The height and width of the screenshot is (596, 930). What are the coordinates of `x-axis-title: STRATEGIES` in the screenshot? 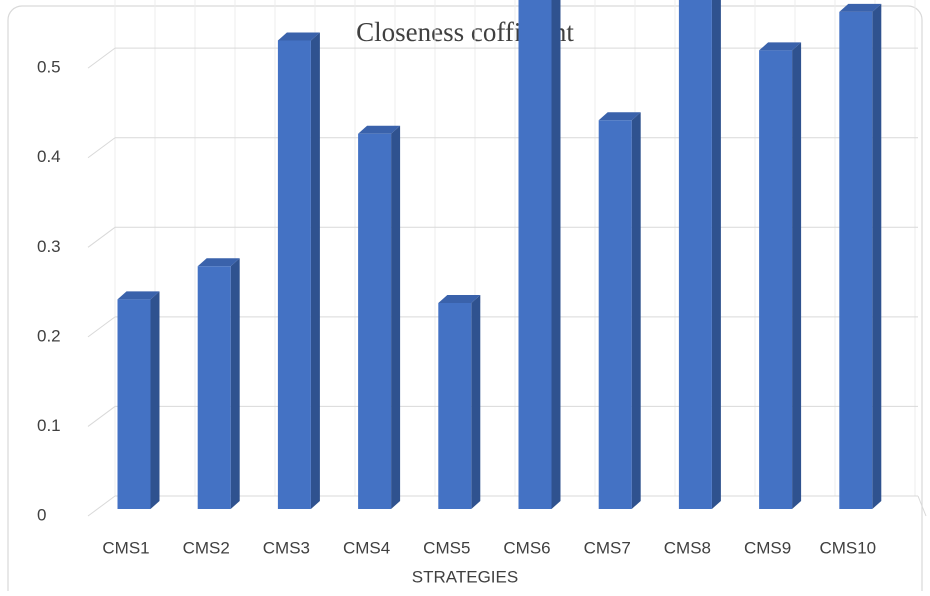 It's located at (465, 576).